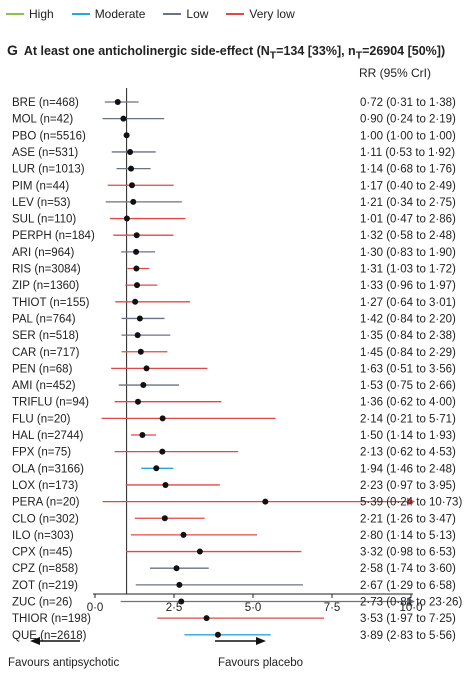 Image resolution: width=476 pixels, height=696 pixels. Describe the element at coordinates (48, 469) in the screenshot. I see `row-label: OLA (n=3166)` at that location.